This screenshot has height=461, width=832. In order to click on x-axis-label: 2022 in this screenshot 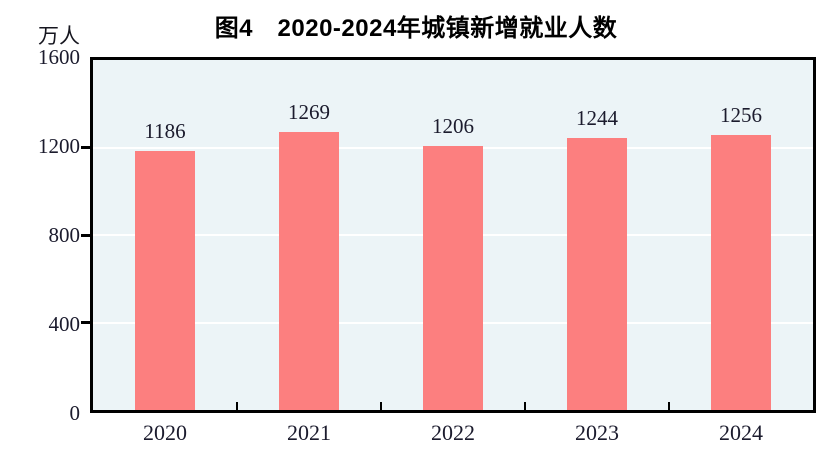, I will do `click(453, 432)`.